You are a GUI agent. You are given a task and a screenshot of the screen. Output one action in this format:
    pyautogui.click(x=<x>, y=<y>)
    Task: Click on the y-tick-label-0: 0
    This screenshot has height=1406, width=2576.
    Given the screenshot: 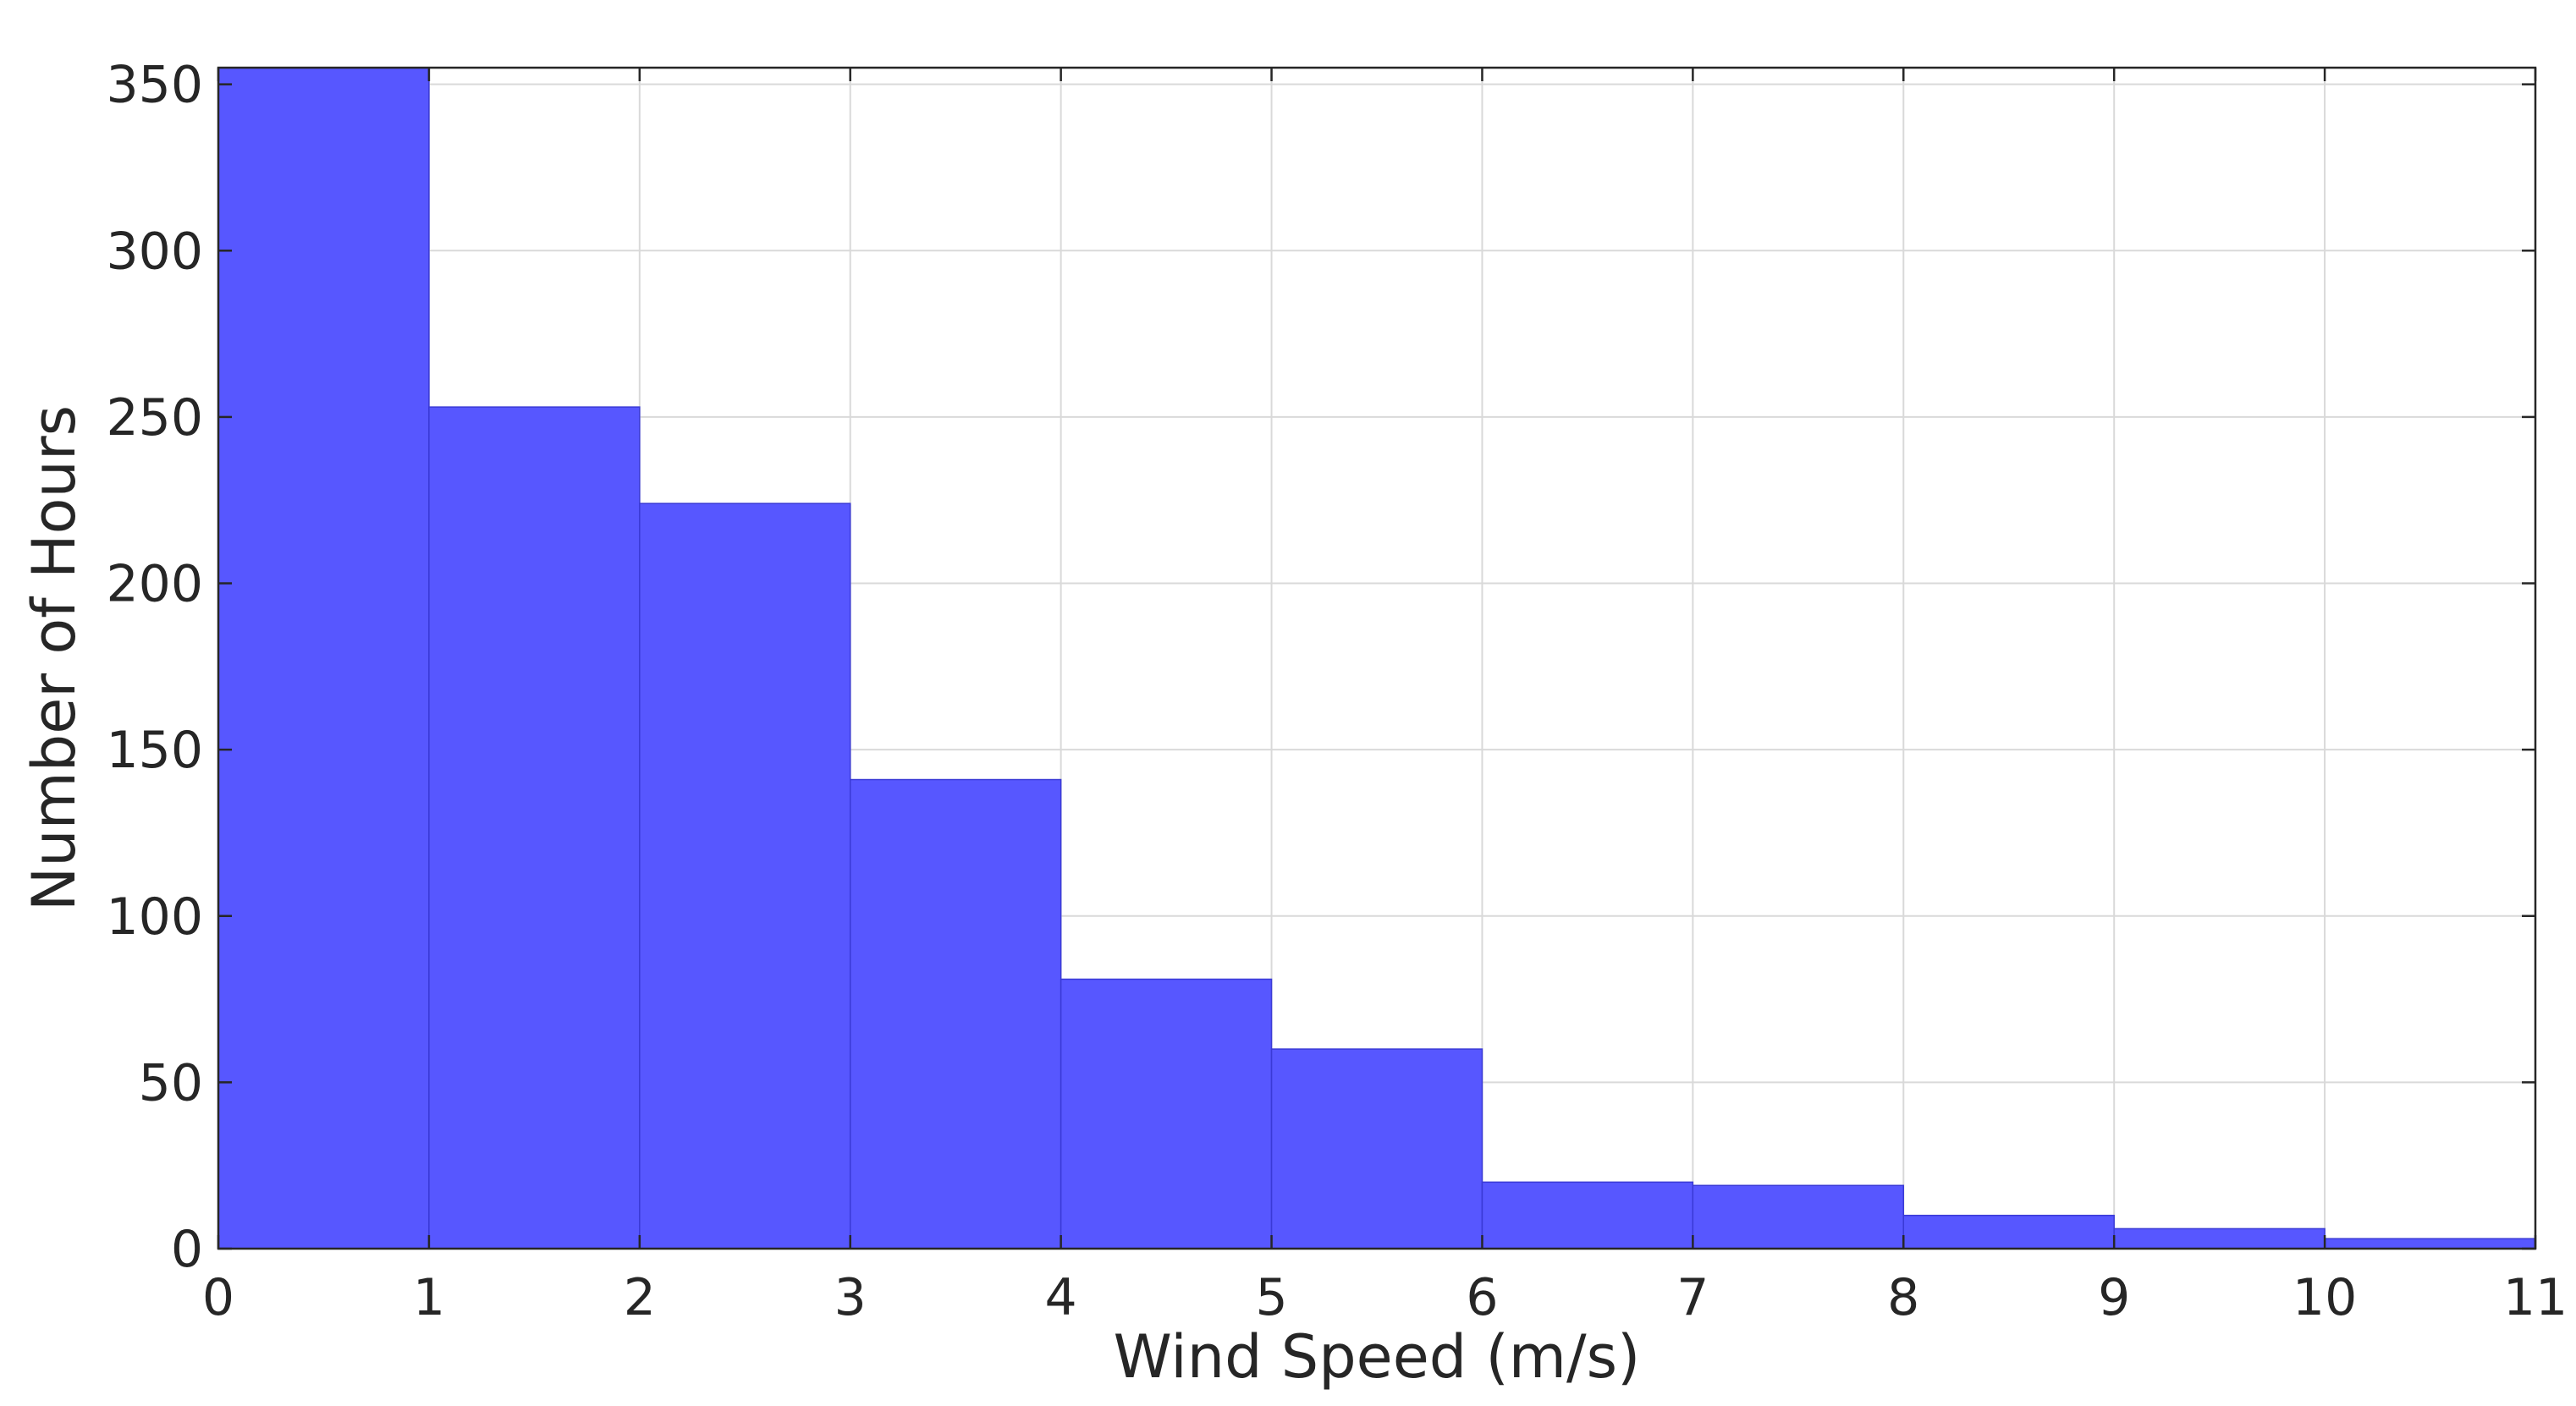 What is the action you would take?
    pyautogui.click(x=187, y=1250)
    